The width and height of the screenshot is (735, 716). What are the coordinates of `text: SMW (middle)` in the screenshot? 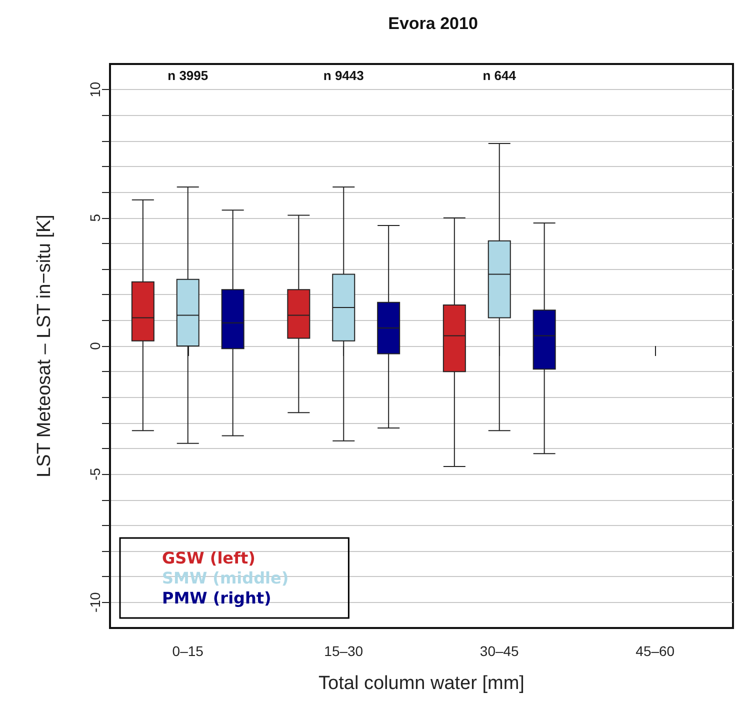 It's located at (225, 578).